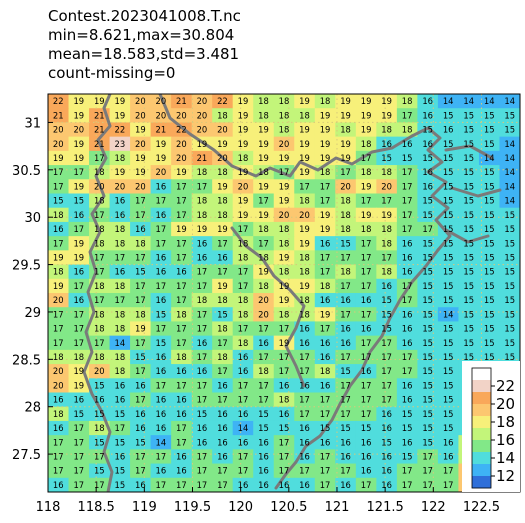  What do you see at coordinates (32, 218) in the screenshot?
I see `y-tick-label: 30` at bounding box center [32, 218].